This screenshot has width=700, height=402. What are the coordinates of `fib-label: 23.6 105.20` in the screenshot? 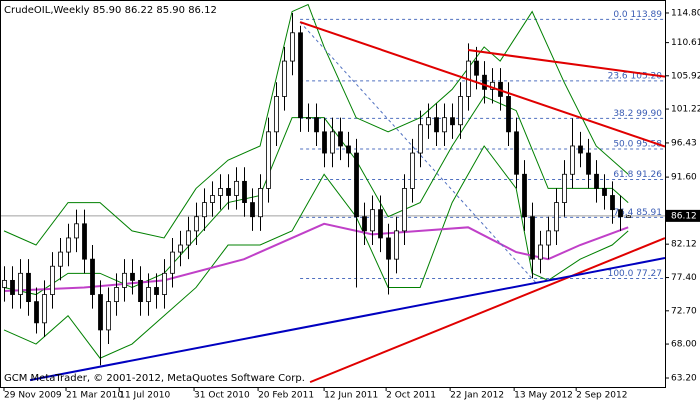 It's located at (635, 76).